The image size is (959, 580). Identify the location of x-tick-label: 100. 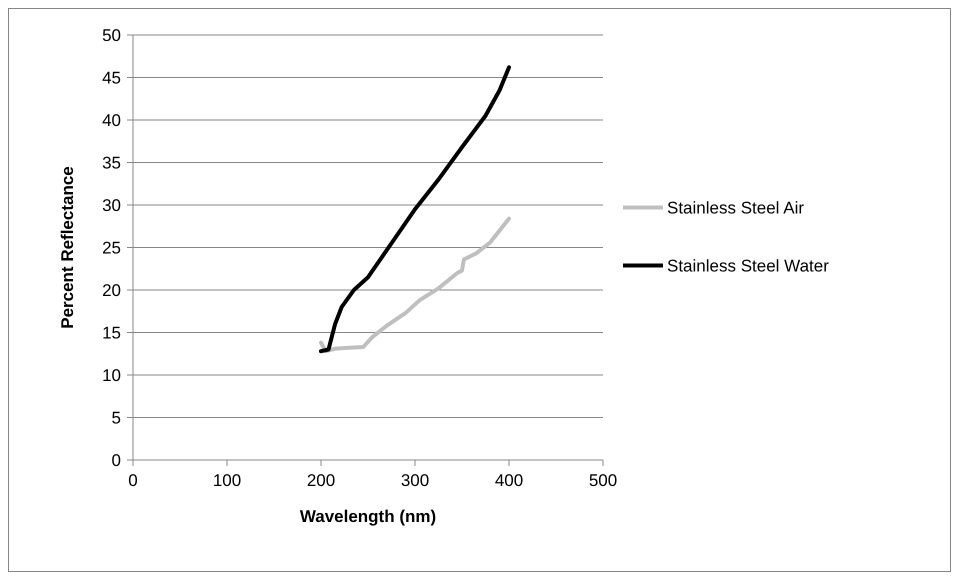
(227, 480).